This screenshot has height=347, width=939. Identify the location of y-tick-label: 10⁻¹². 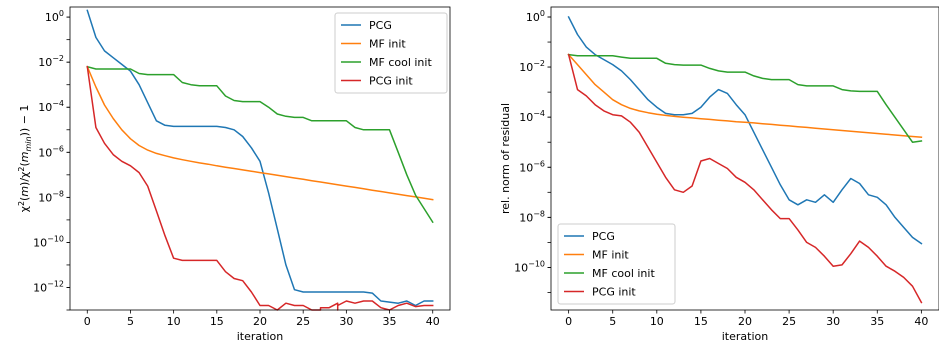
(48, 286).